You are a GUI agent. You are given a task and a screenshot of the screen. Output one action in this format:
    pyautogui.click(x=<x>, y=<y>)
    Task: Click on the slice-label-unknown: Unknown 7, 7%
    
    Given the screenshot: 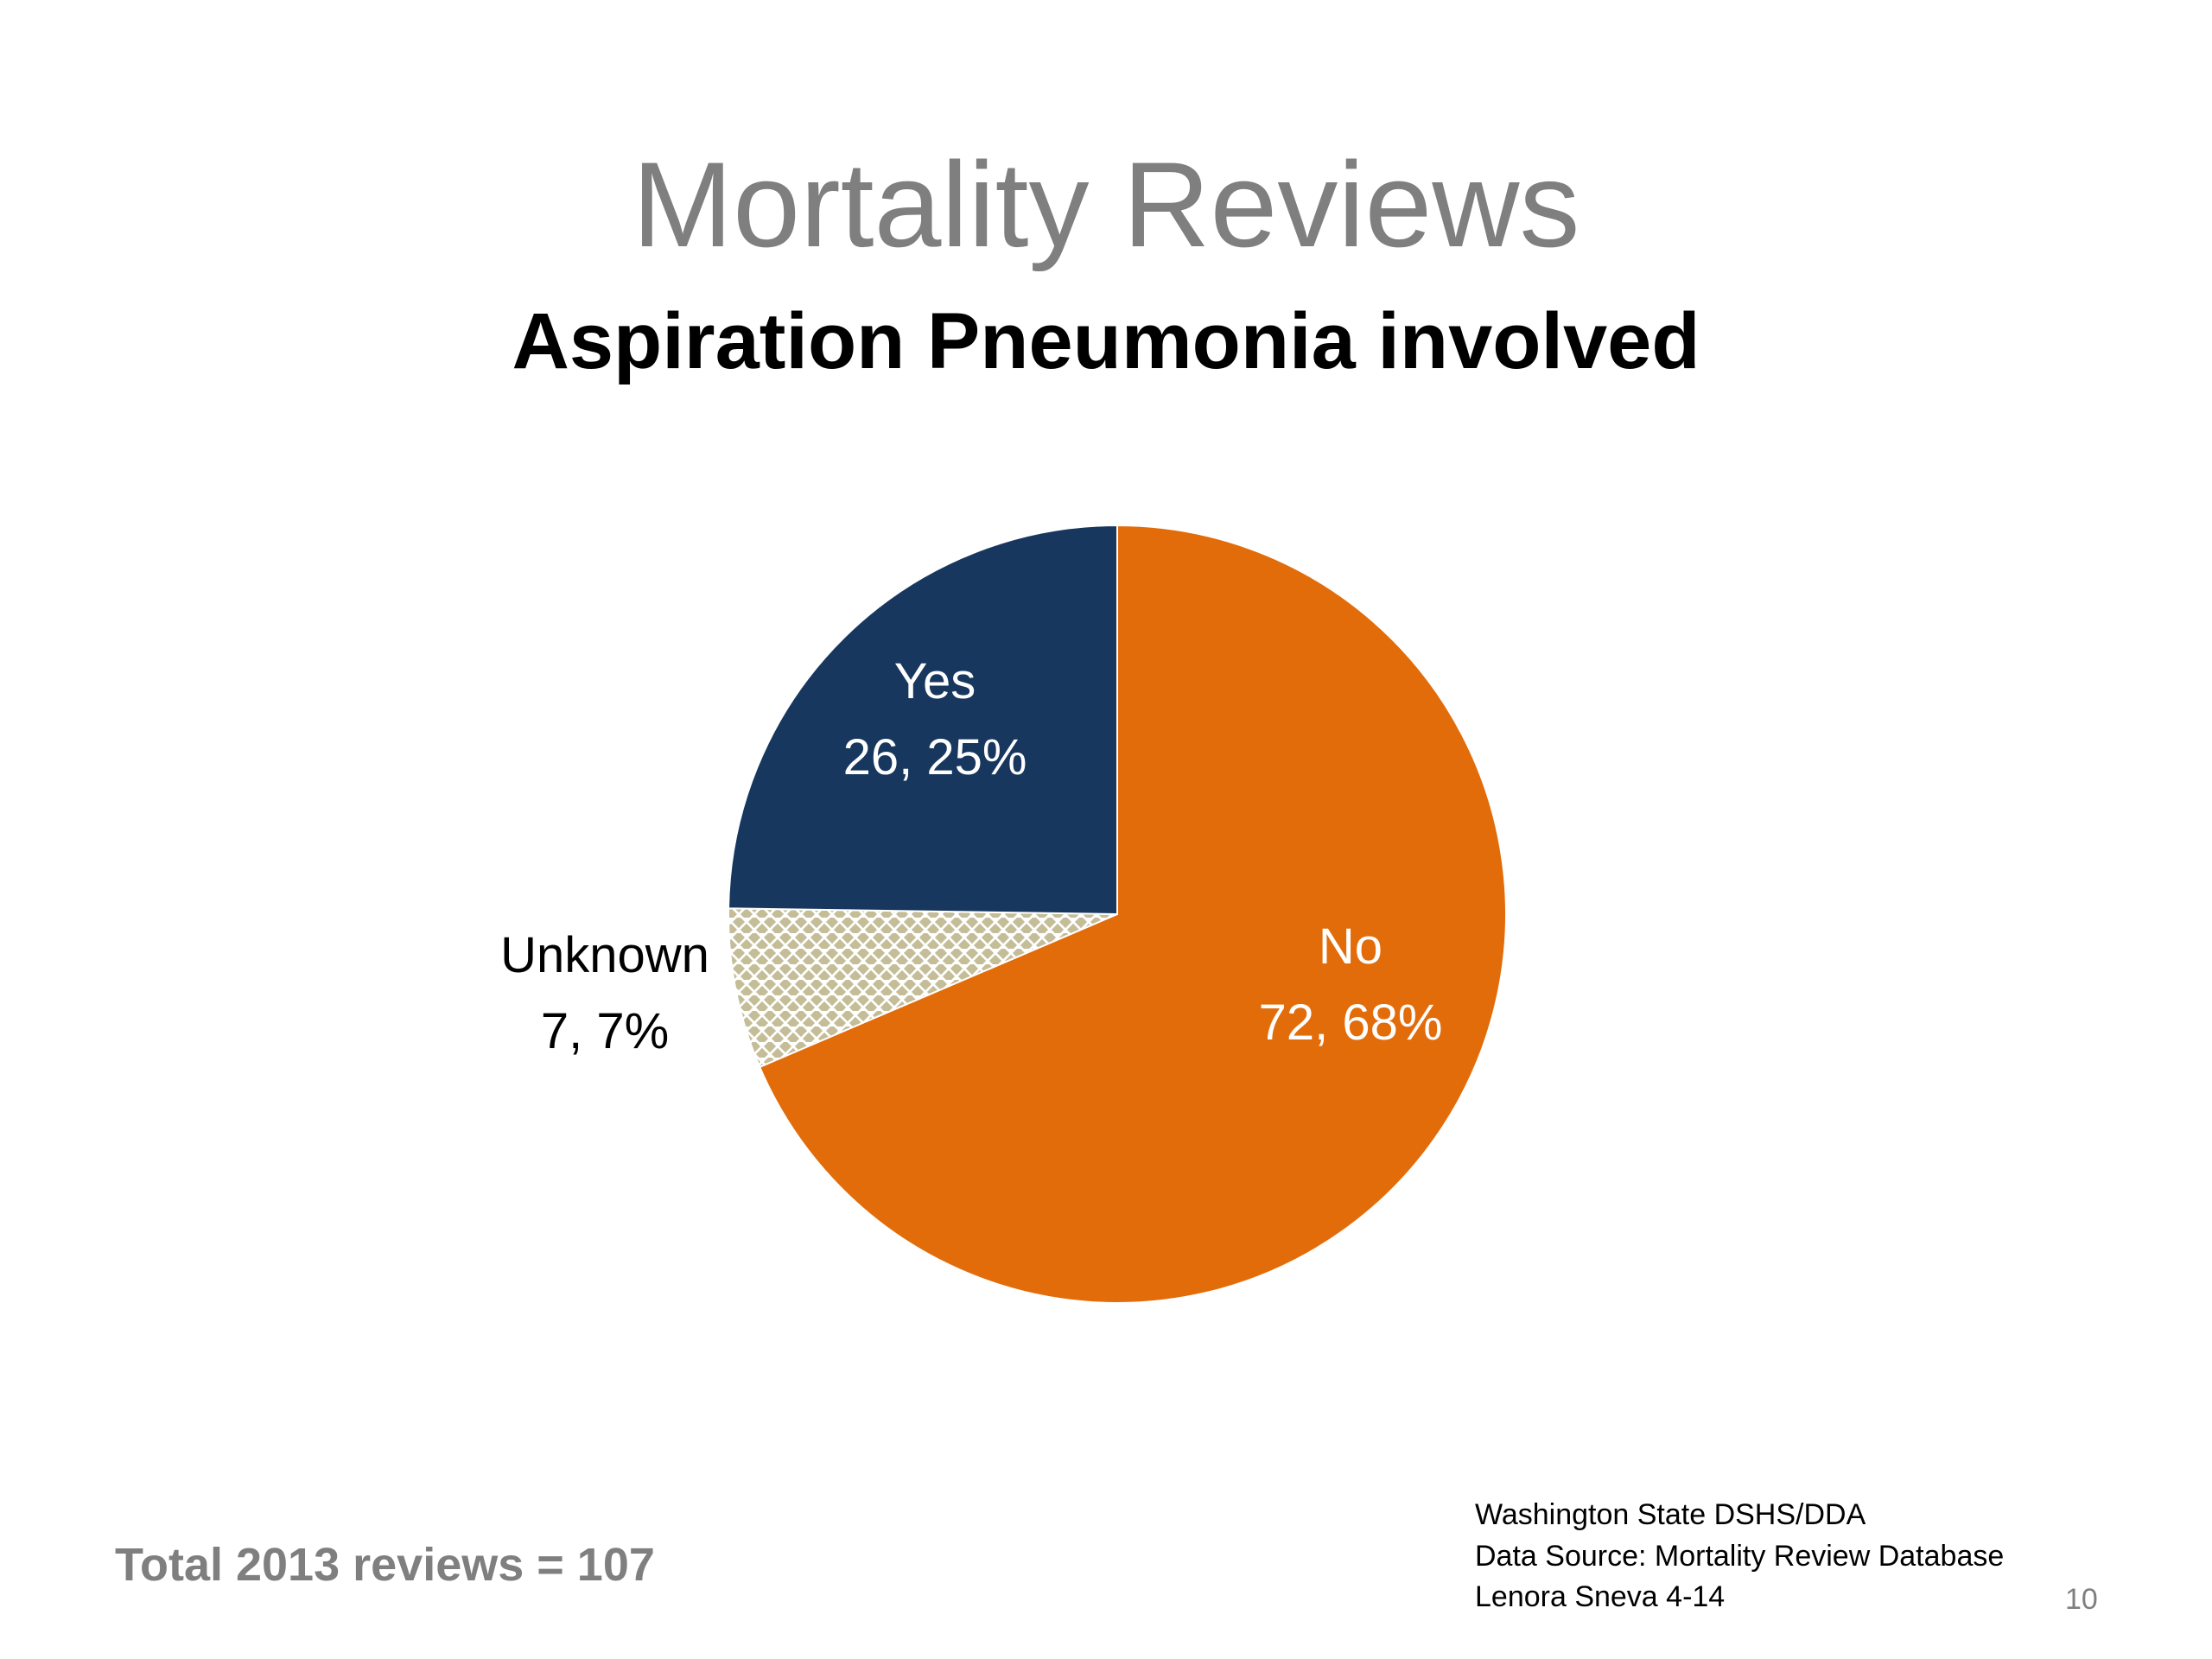 What is the action you would take?
    pyautogui.click(x=604, y=993)
    